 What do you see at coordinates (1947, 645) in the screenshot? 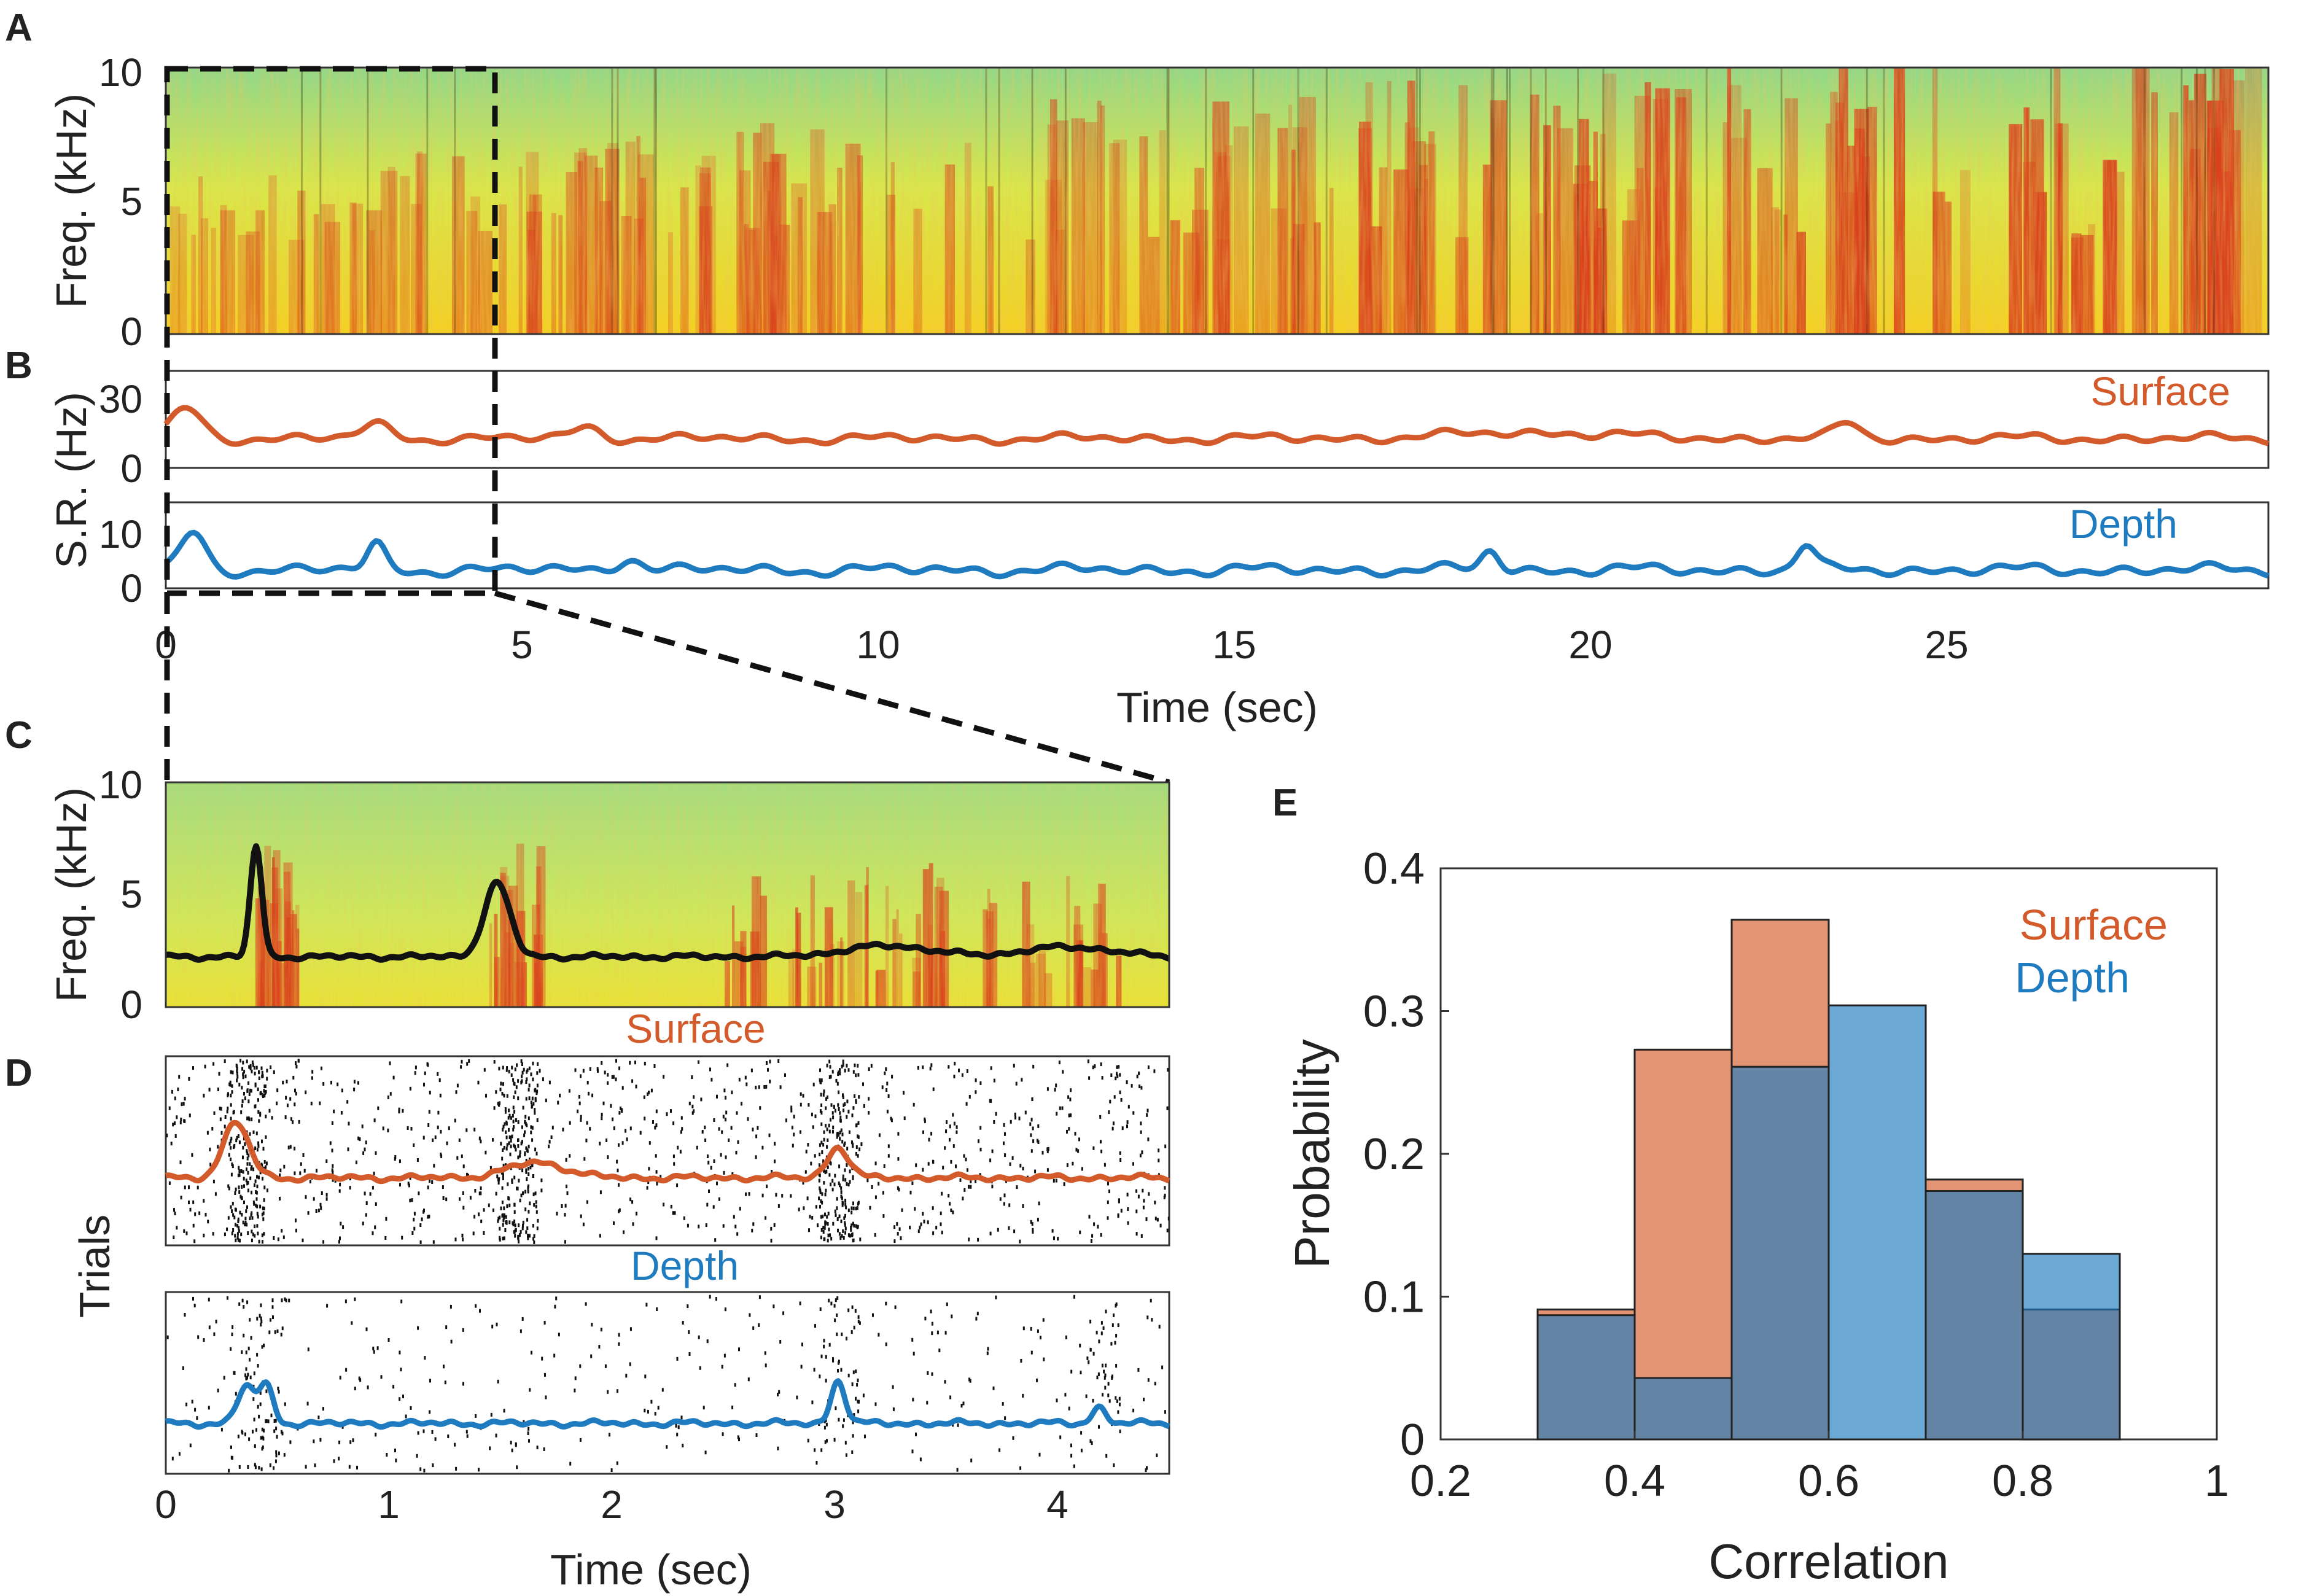
I see `b-xtick-25: 25` at bounding box center [1947, 645].